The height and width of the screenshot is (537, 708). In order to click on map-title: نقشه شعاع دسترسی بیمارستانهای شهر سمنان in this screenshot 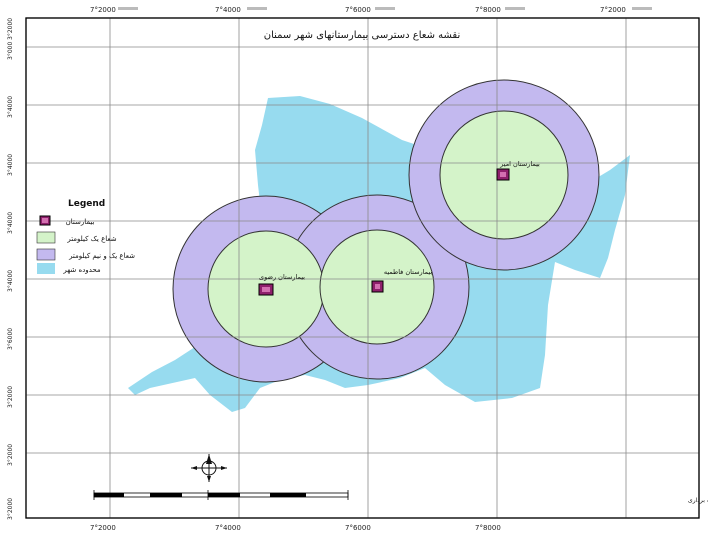, I will do `click(362, 35)`.